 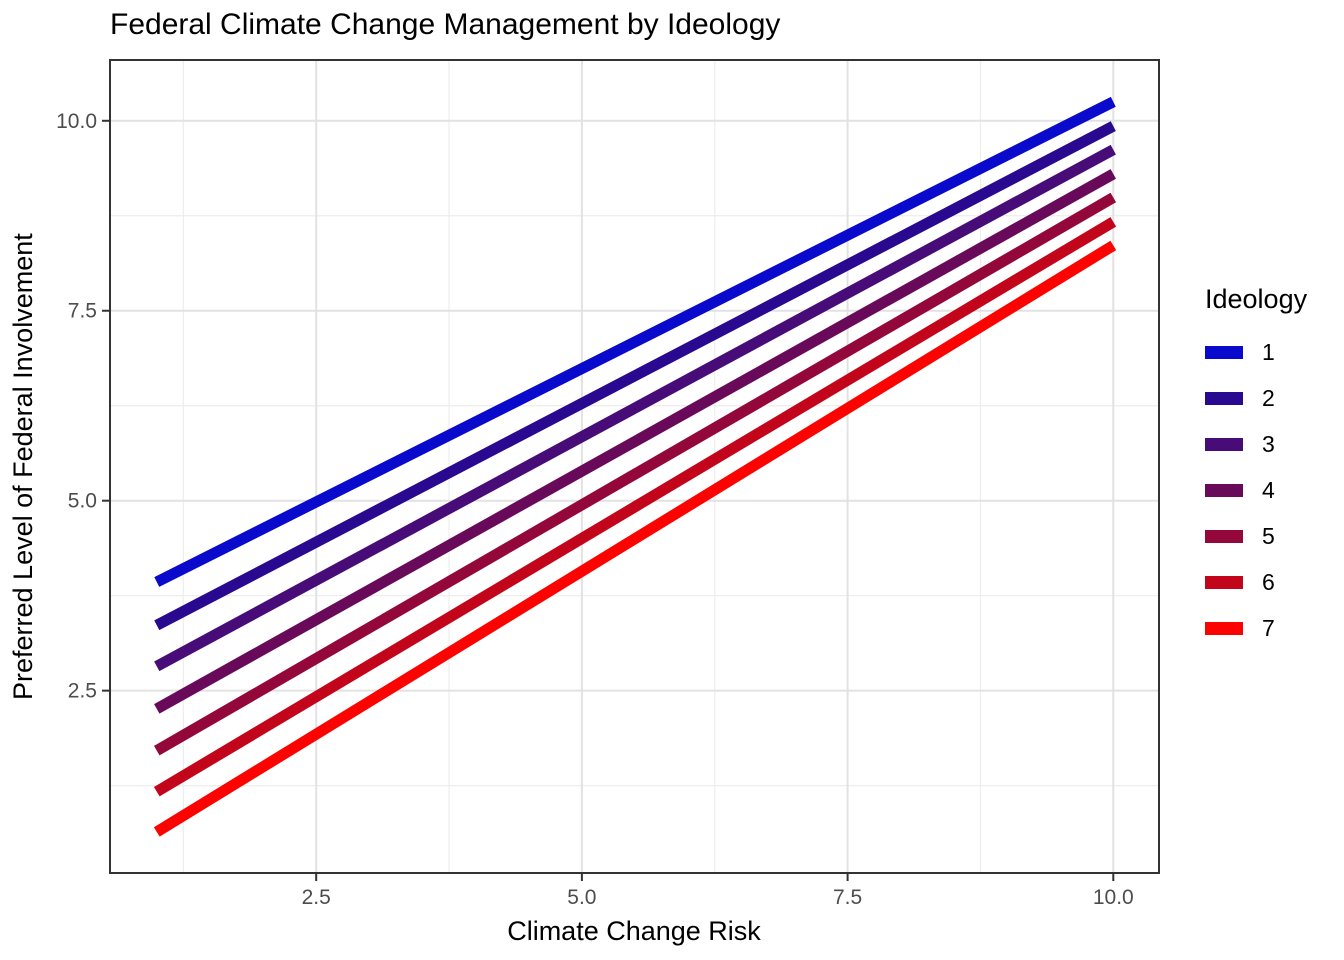 I want to click on x-tick-label: 2.5, so click(x=316, y=897).